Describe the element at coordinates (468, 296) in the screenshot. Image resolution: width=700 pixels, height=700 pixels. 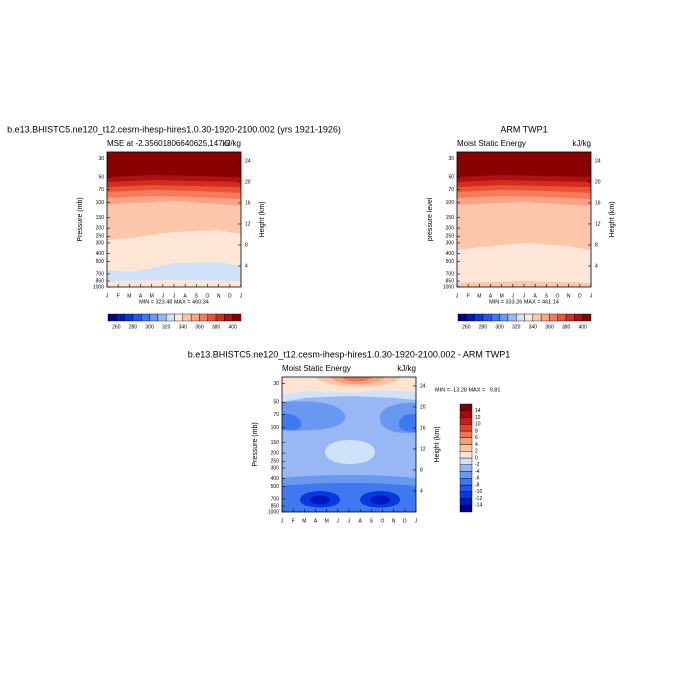
I see `x-tick-label: F` at that location.